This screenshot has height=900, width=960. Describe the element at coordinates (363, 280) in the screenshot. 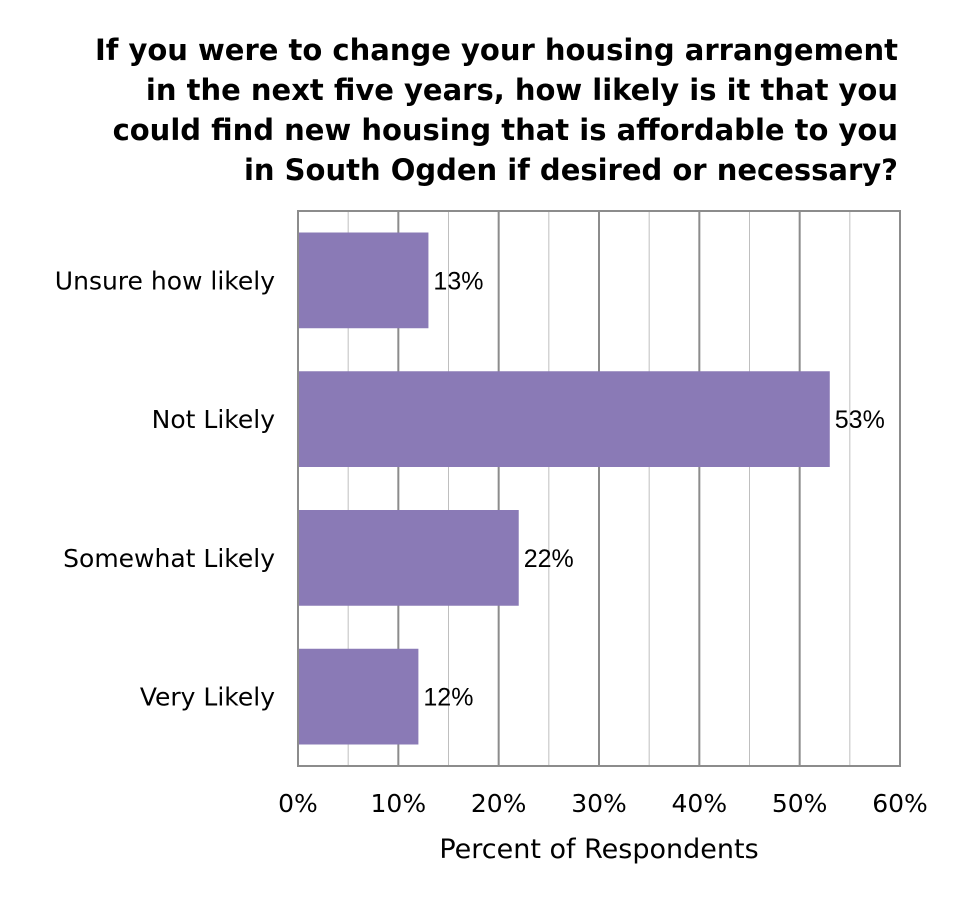

I see `bar-unsure-how-likely` at that location.